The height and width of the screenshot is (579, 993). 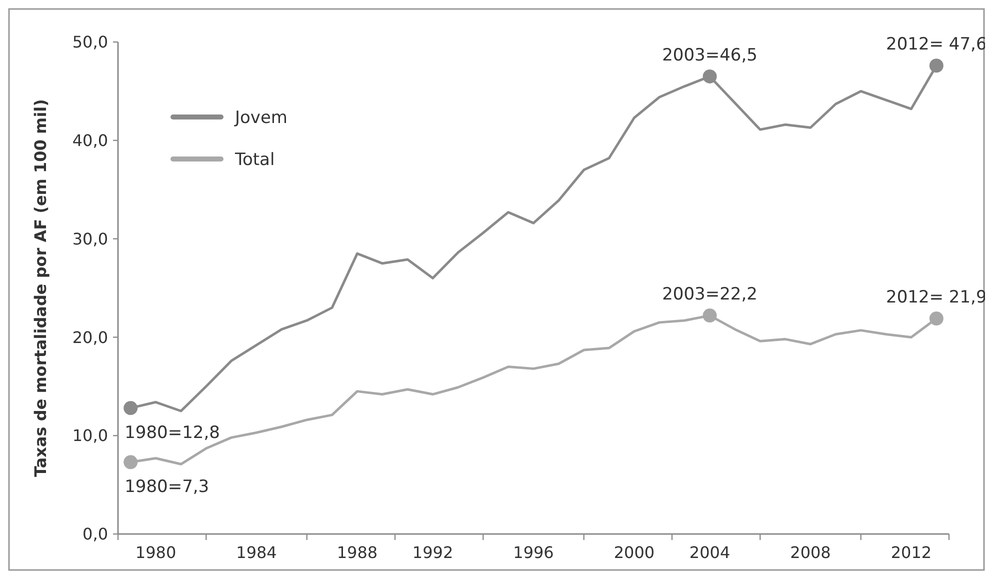 What do you see at coordinates (634, 552) in the screenshot?
I see `x-tick-label: 2000` at bounding box center [634, 552].